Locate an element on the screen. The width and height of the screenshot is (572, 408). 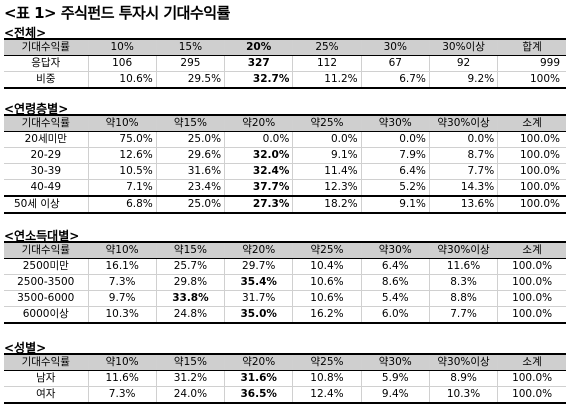
row-label: 2500미만 is located at coordinates (46, 266).